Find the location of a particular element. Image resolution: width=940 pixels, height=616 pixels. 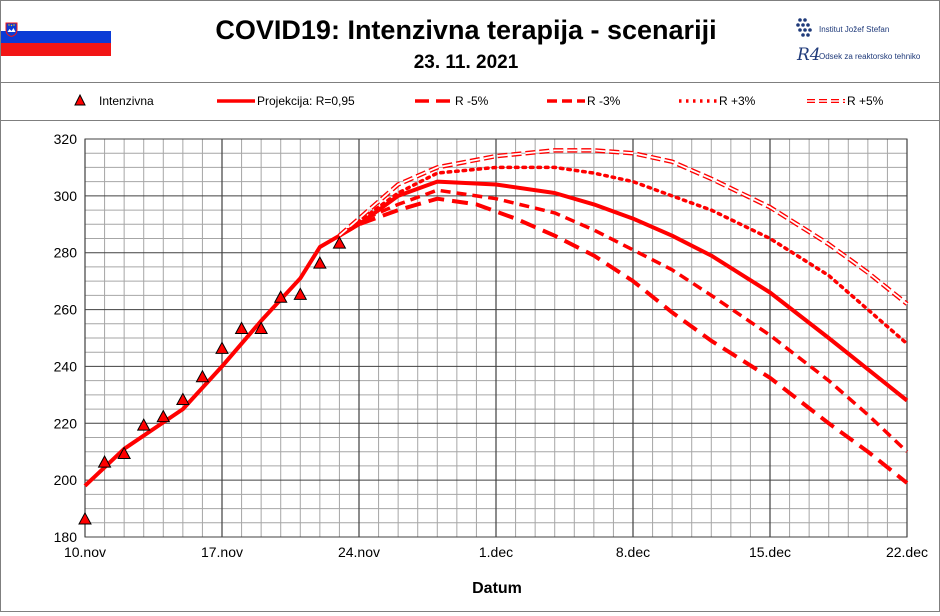

y-tick-label: 260 is located at coordinates (66, 310).